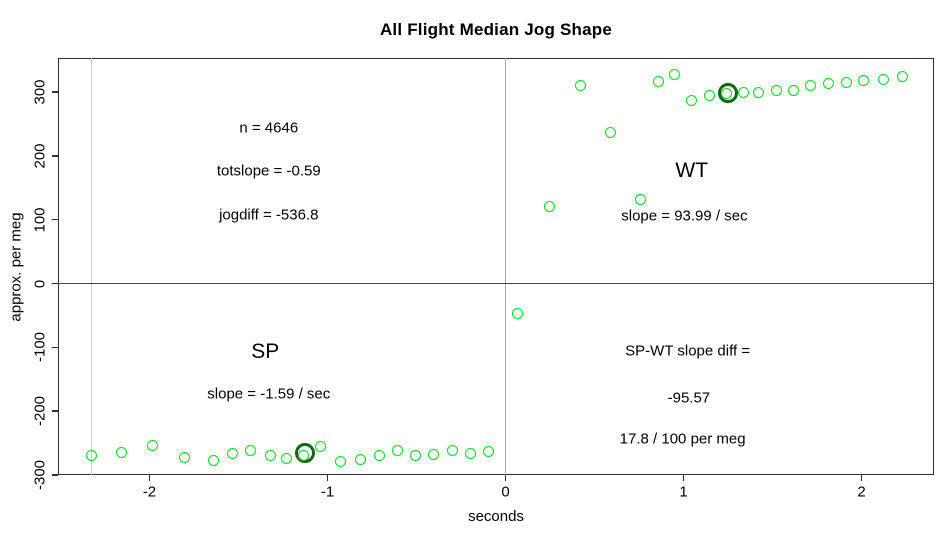 This screenshot has height=550, width=950. What do you see at coordinates (505, 492) in the screenshot?
I see `x-tick-label: 0` at bounding box center [505, 492].